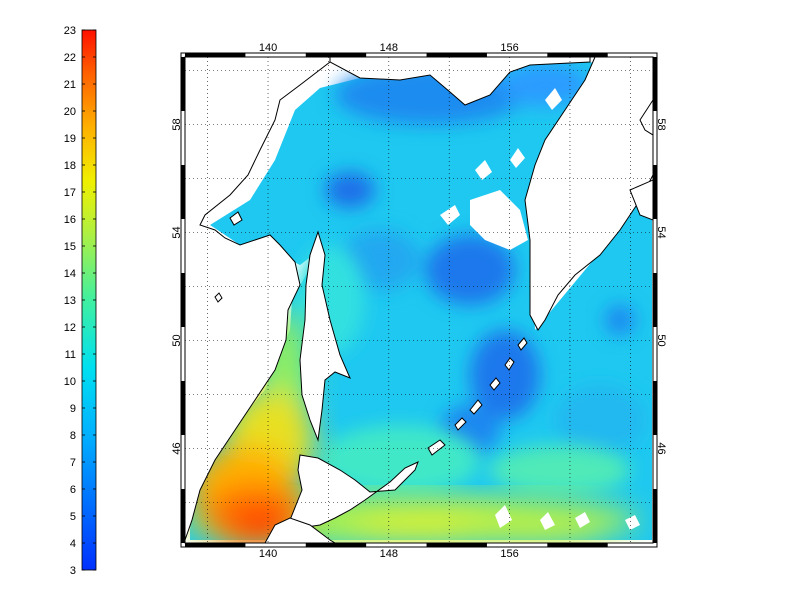 The image size is (800, 605). I want to click on colorbar-tick-label: 22, so click(70, 58).